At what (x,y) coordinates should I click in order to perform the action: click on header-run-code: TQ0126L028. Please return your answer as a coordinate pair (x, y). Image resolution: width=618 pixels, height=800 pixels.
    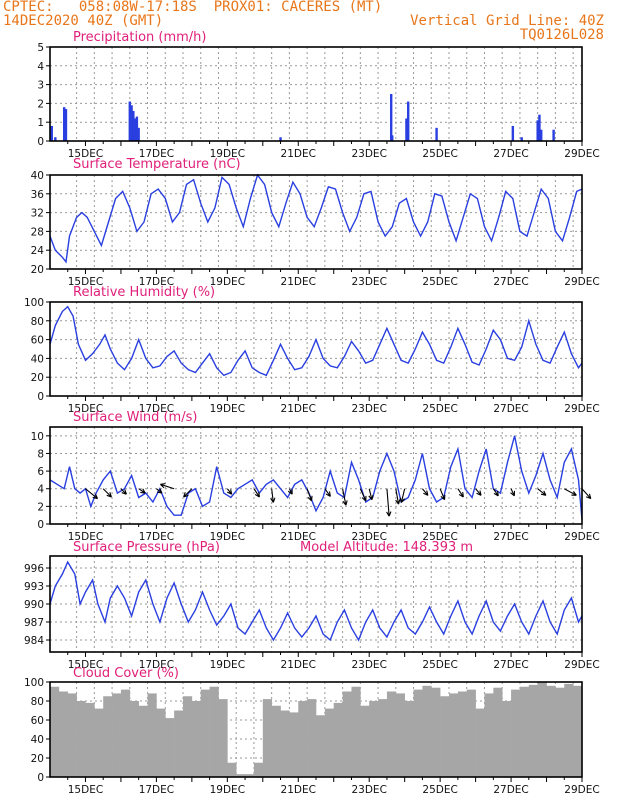
    Looking at the image, I should click on (561, 35).